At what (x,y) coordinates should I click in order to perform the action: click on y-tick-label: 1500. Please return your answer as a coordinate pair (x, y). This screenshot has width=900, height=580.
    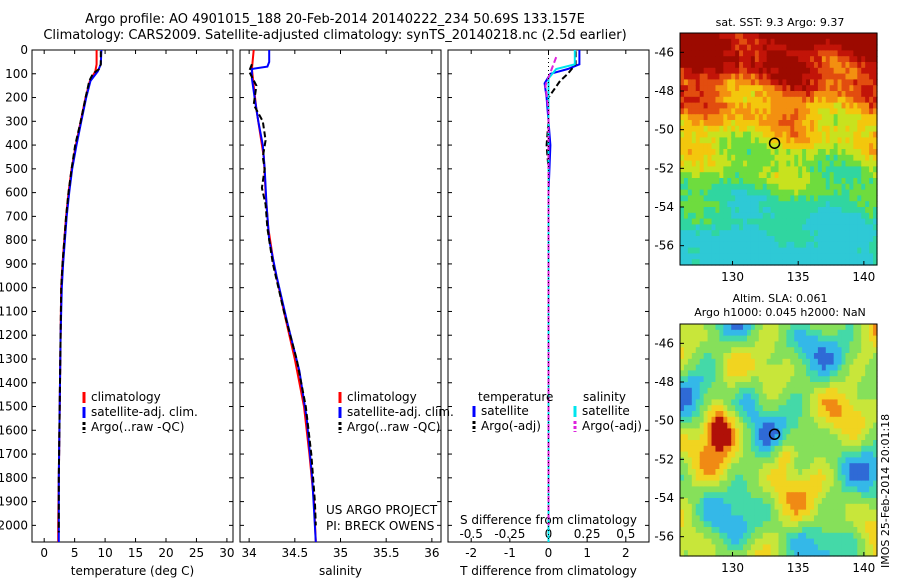
    Looking at the image, I should click on (14, 407).